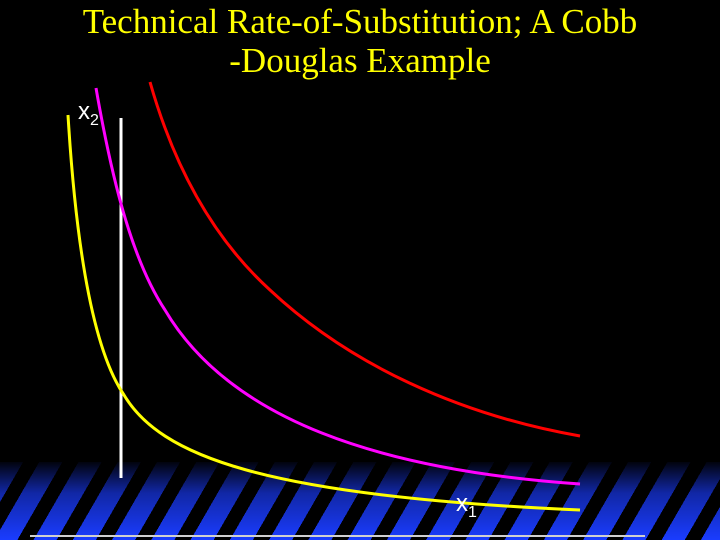  I want to click on x-axis-label-subscript: 1, so click(472, 512).